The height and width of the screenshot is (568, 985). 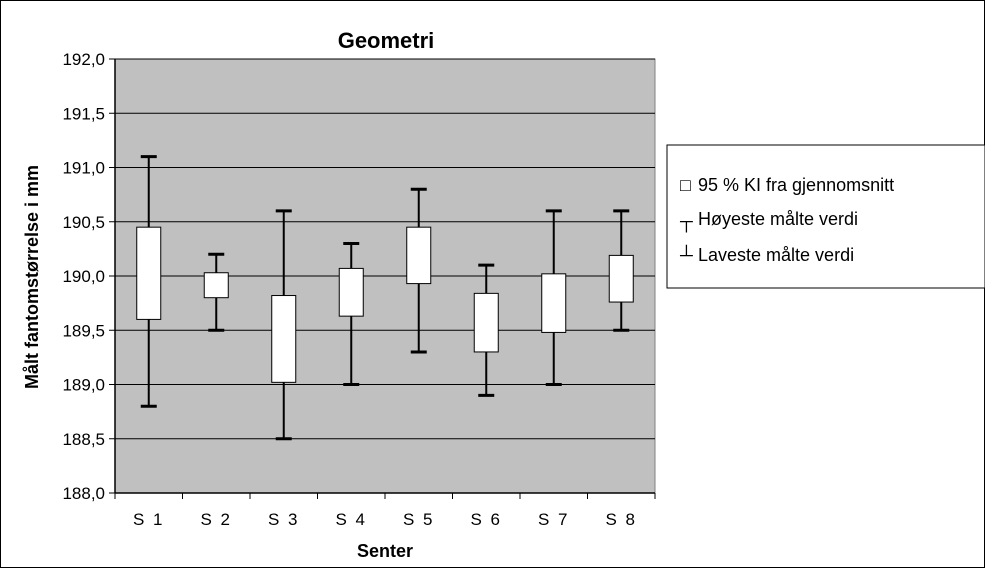 I want to click on x-category-label: S 3, so click(x=284, y=519).